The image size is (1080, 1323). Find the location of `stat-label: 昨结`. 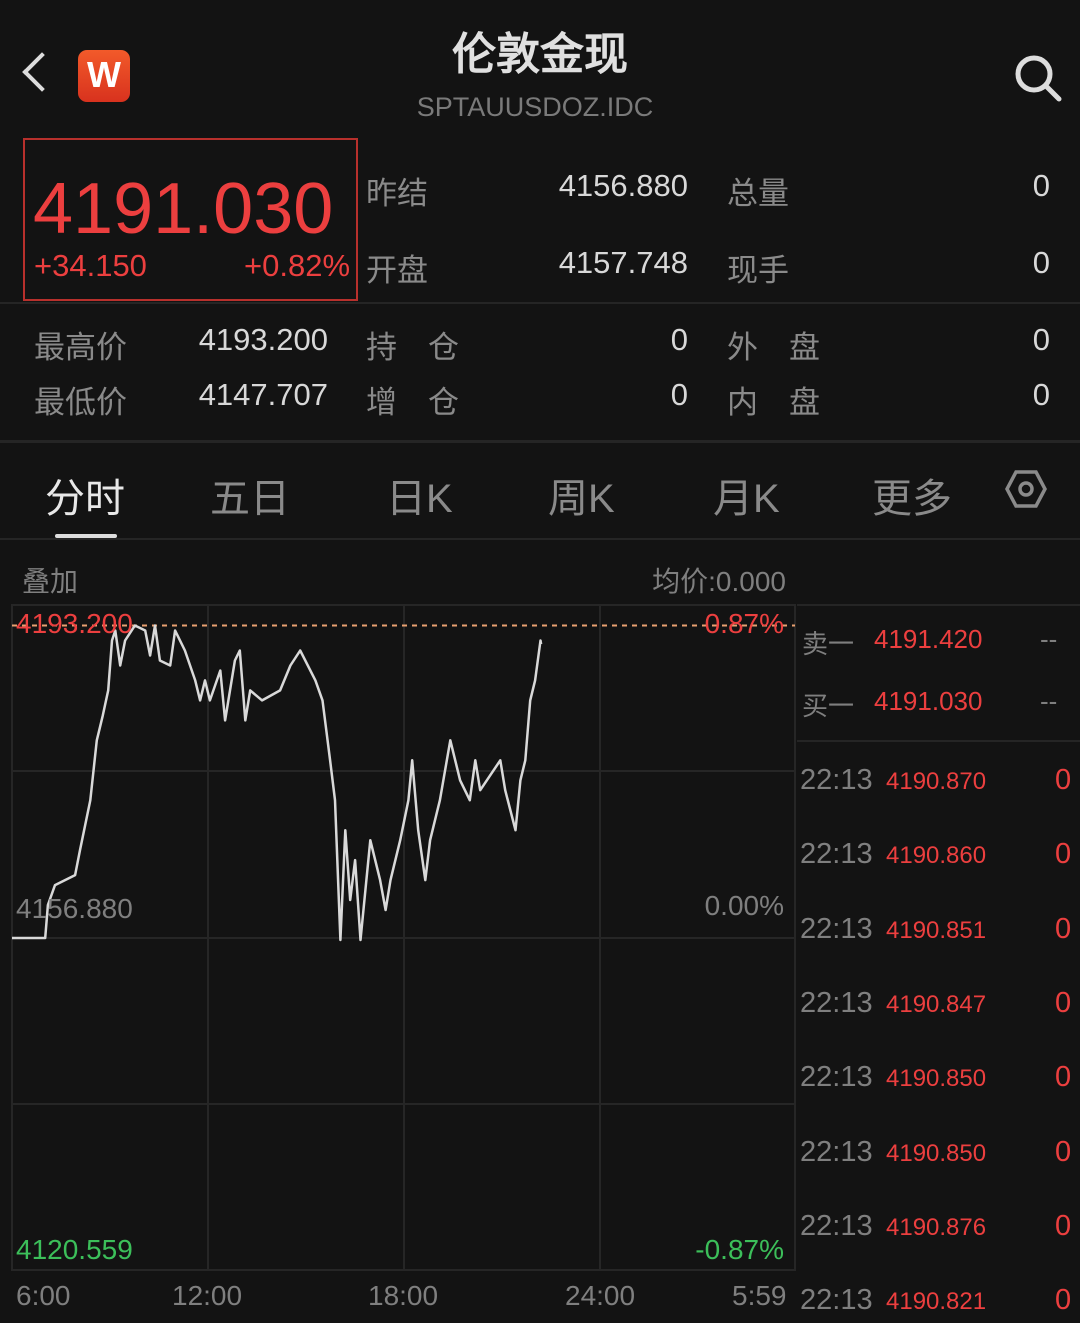

stat-label: 昨结 is located at coordinates (397, 193).